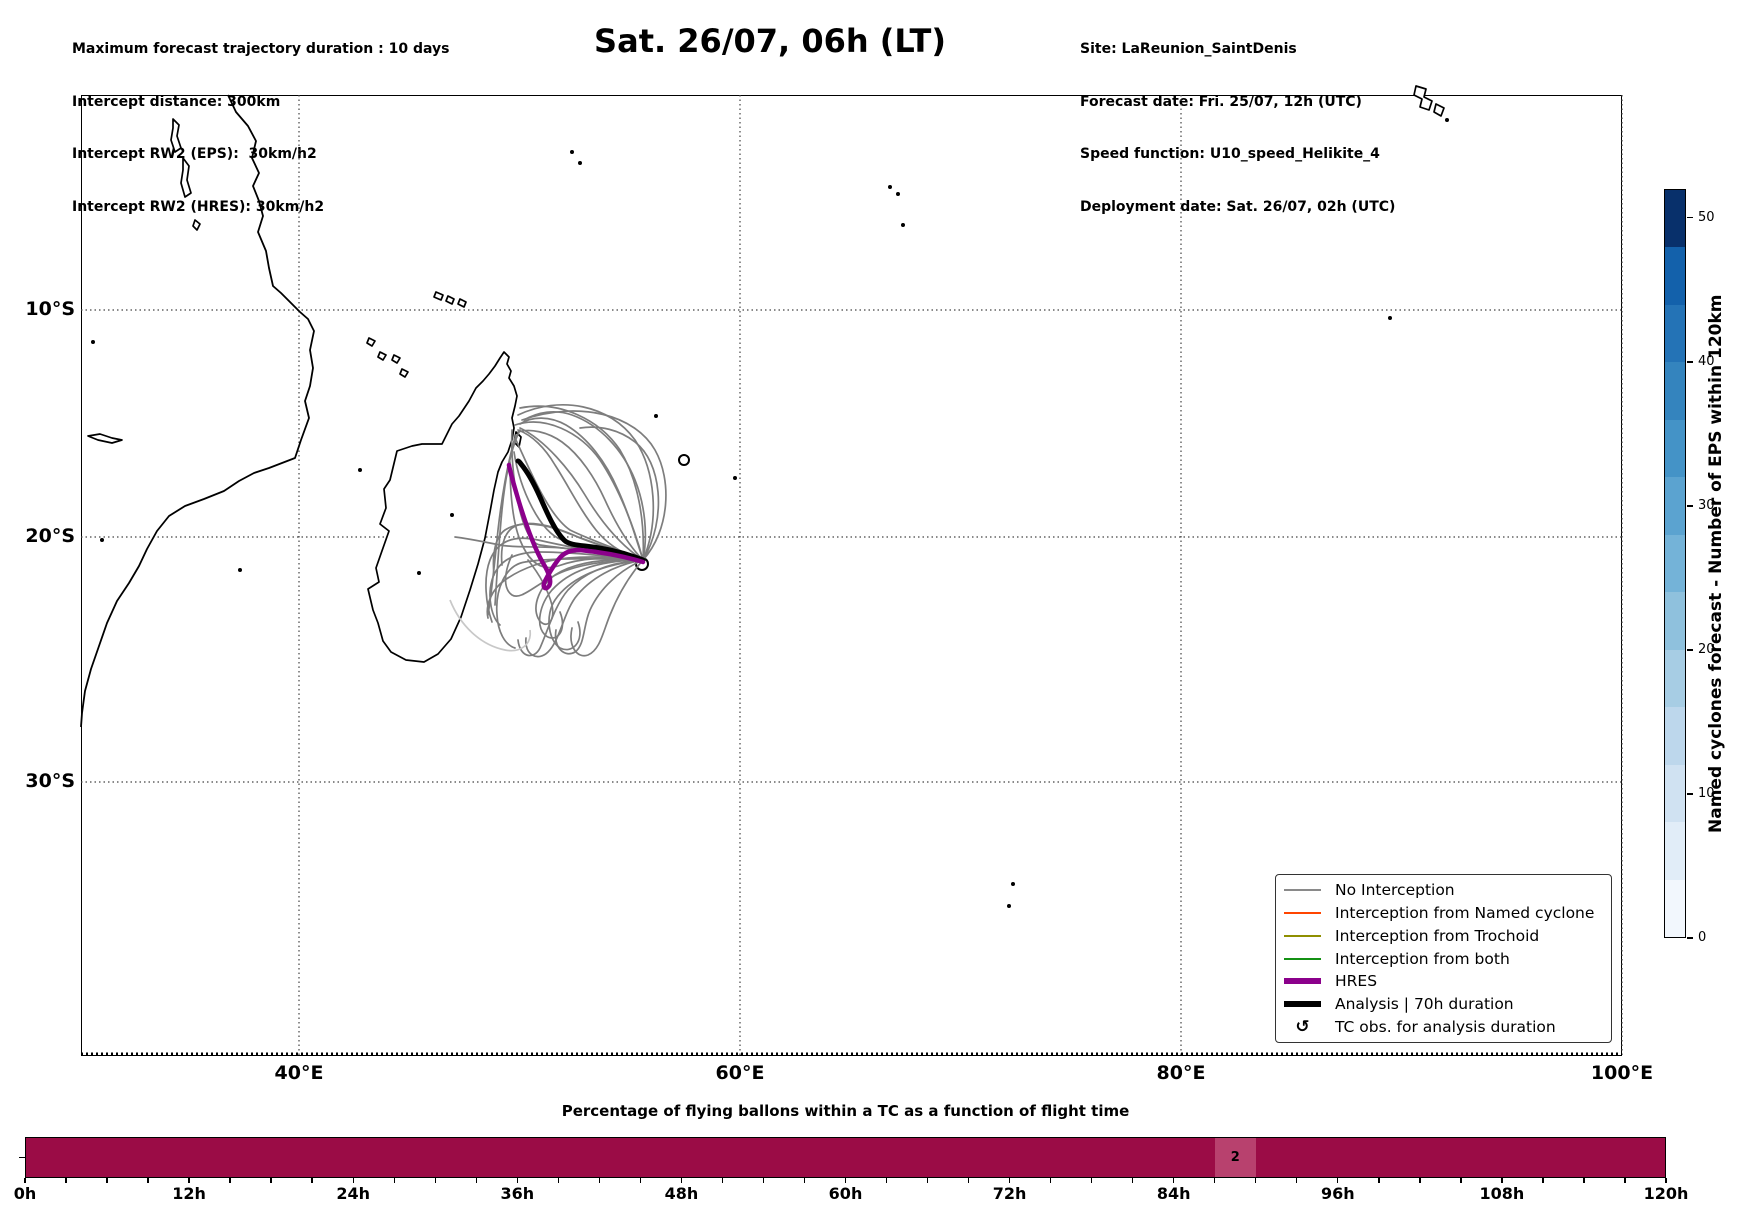 Image resolution: width=1752 pixels, height=1213 pixels. What do you see at coordinates (1009, 1193) in the screenshot?
I see `bar-axis-tick-label: 72h` at bounding box center [1009, 1193].